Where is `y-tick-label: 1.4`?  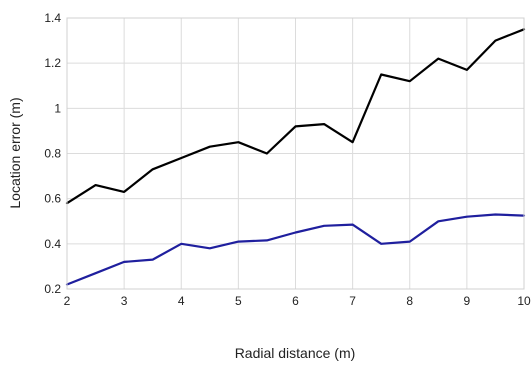
y-tick-label: 1.4 is located at coordinates (52, 18).